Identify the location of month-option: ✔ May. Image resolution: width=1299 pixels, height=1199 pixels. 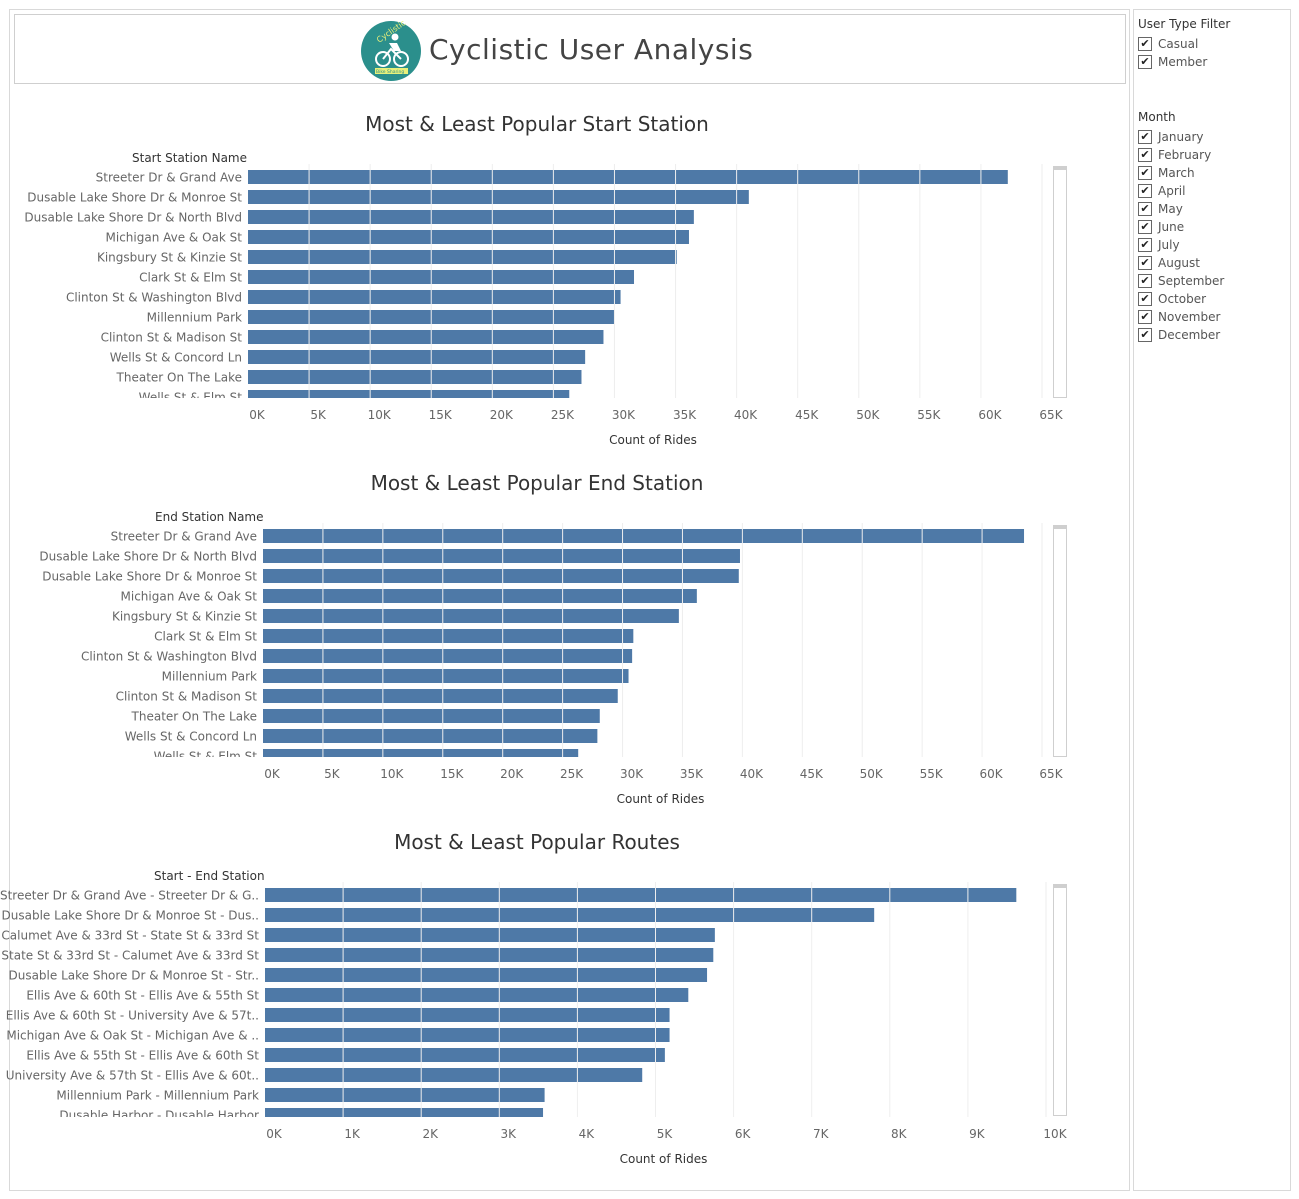
(1160, 208).